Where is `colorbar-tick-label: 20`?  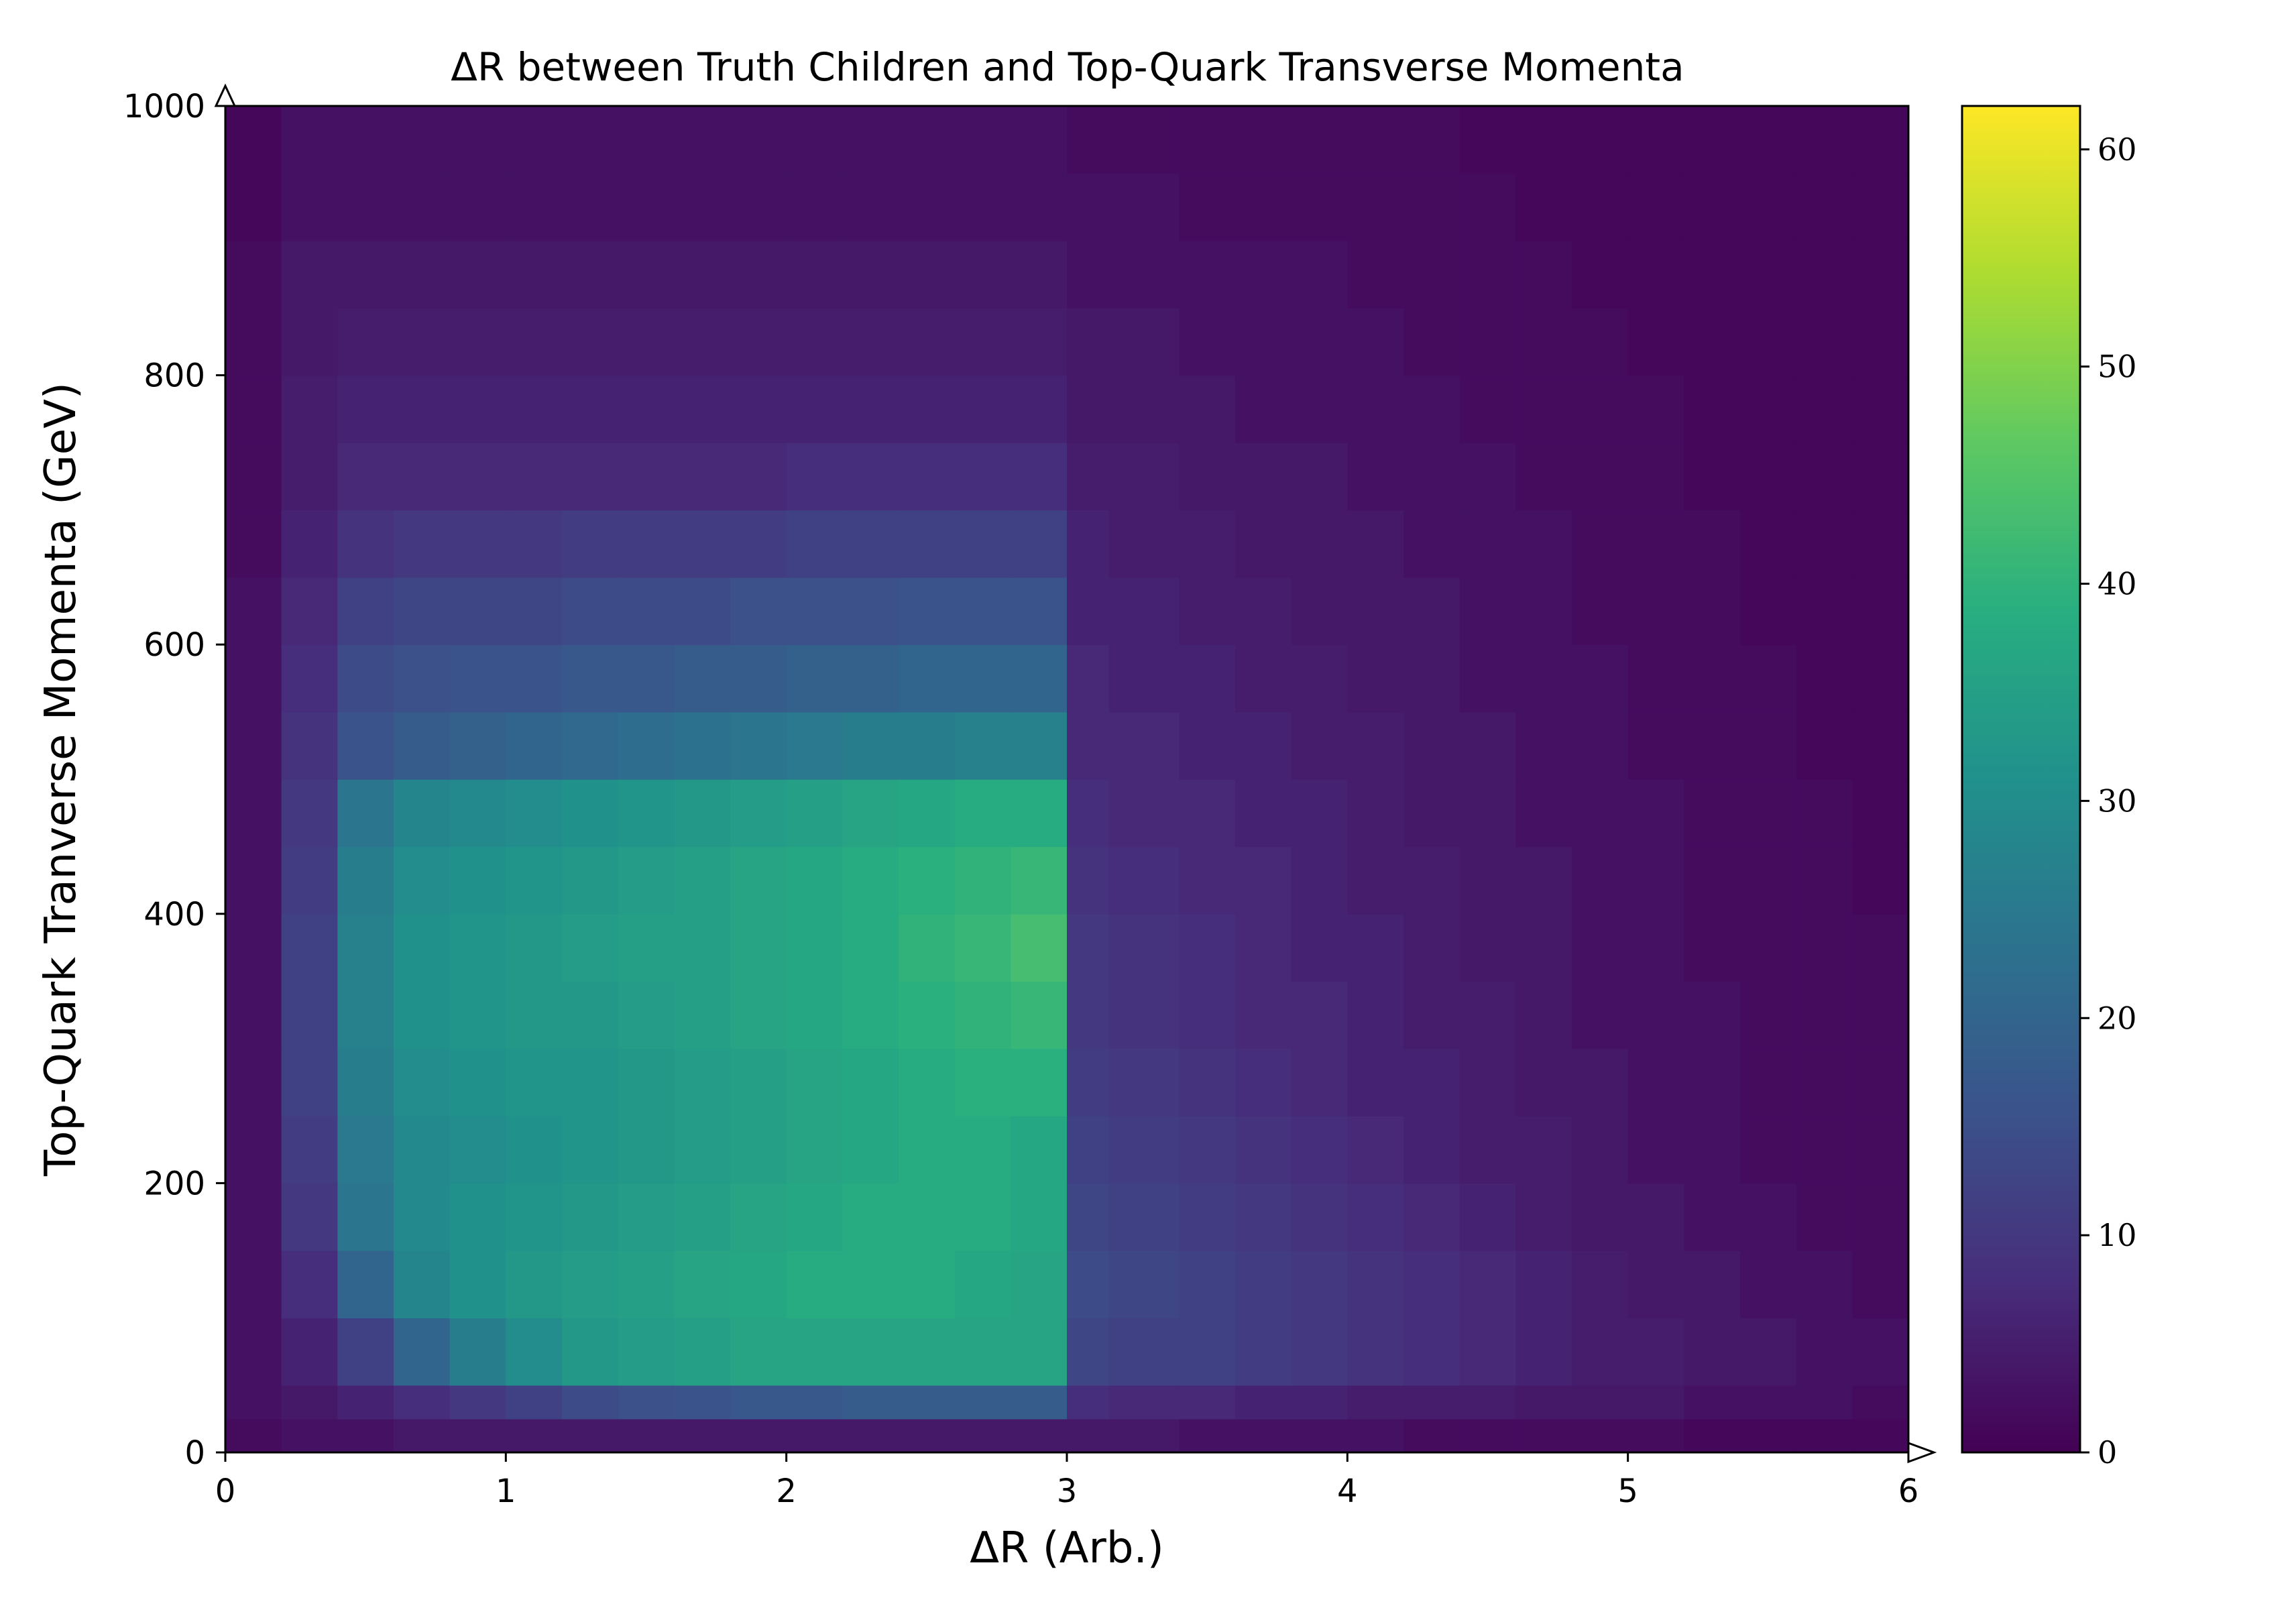
colorbar-tick-label: 20 is located at coordinates (2117, 1018).